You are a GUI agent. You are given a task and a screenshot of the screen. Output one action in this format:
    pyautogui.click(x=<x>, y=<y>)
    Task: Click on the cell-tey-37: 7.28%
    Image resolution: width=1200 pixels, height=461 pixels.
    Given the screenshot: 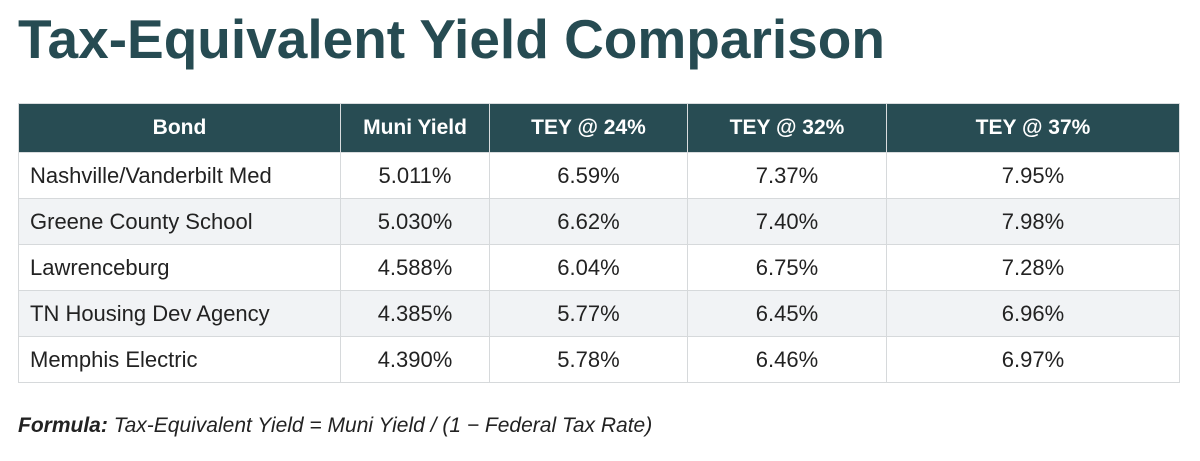 What is the action you would take?
    pyautogui.click(x=1033, y=267)
    